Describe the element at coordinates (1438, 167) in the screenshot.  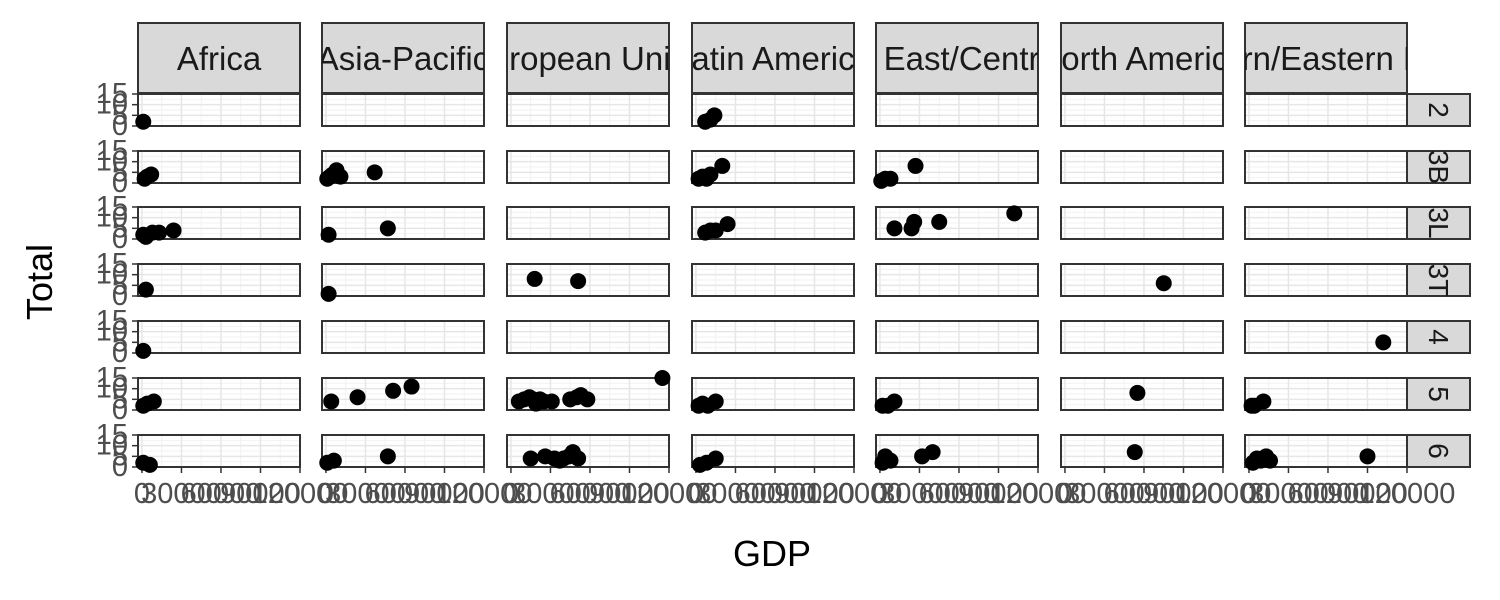
I see `row-strip-label: 3B` at that location.